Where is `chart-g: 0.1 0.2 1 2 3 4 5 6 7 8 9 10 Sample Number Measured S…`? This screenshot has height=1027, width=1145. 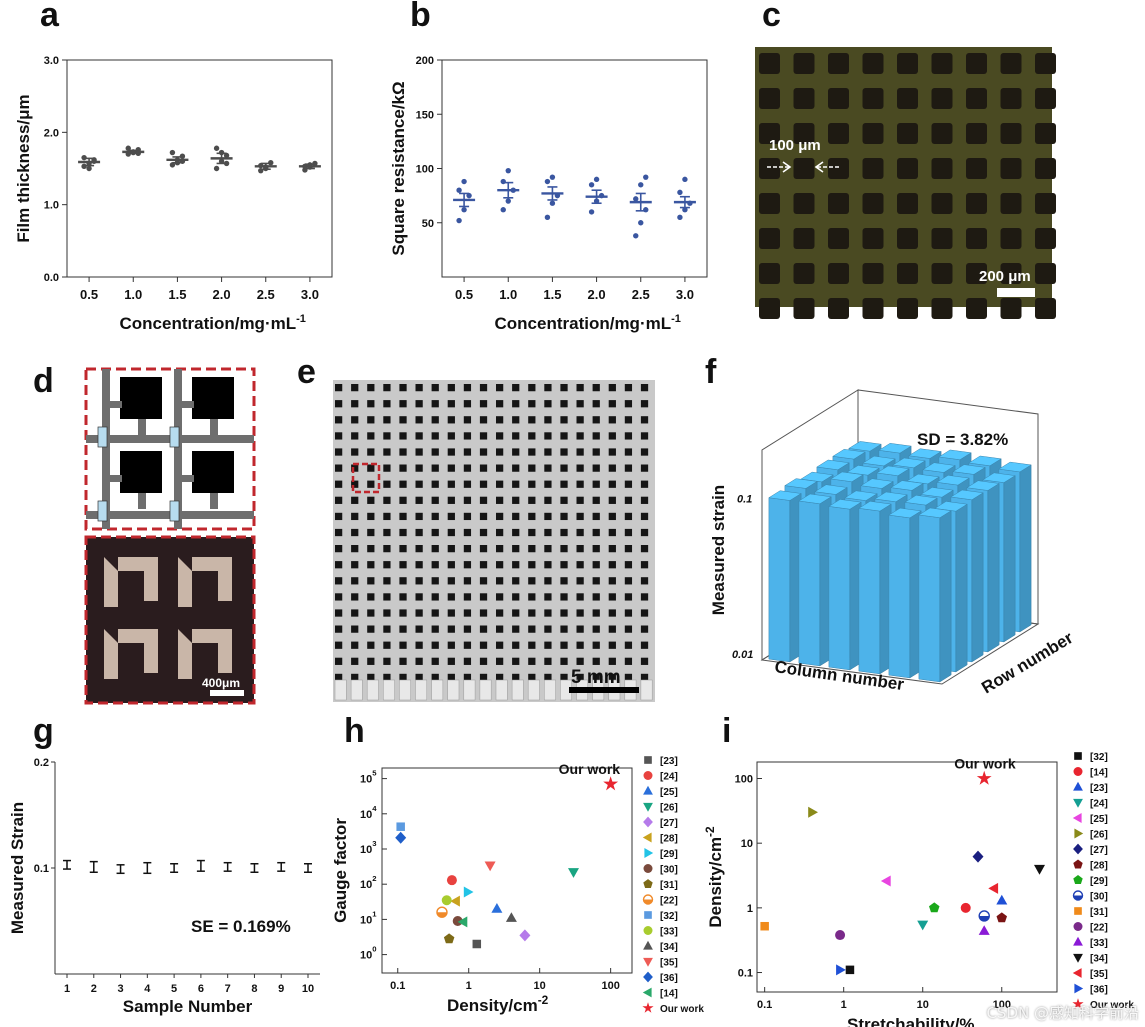
chart-g: 0.1 0.2 1 2 3 4 5 6 7 8 9 10 Sample Number Measured S… is located at coordinates (170, 885).